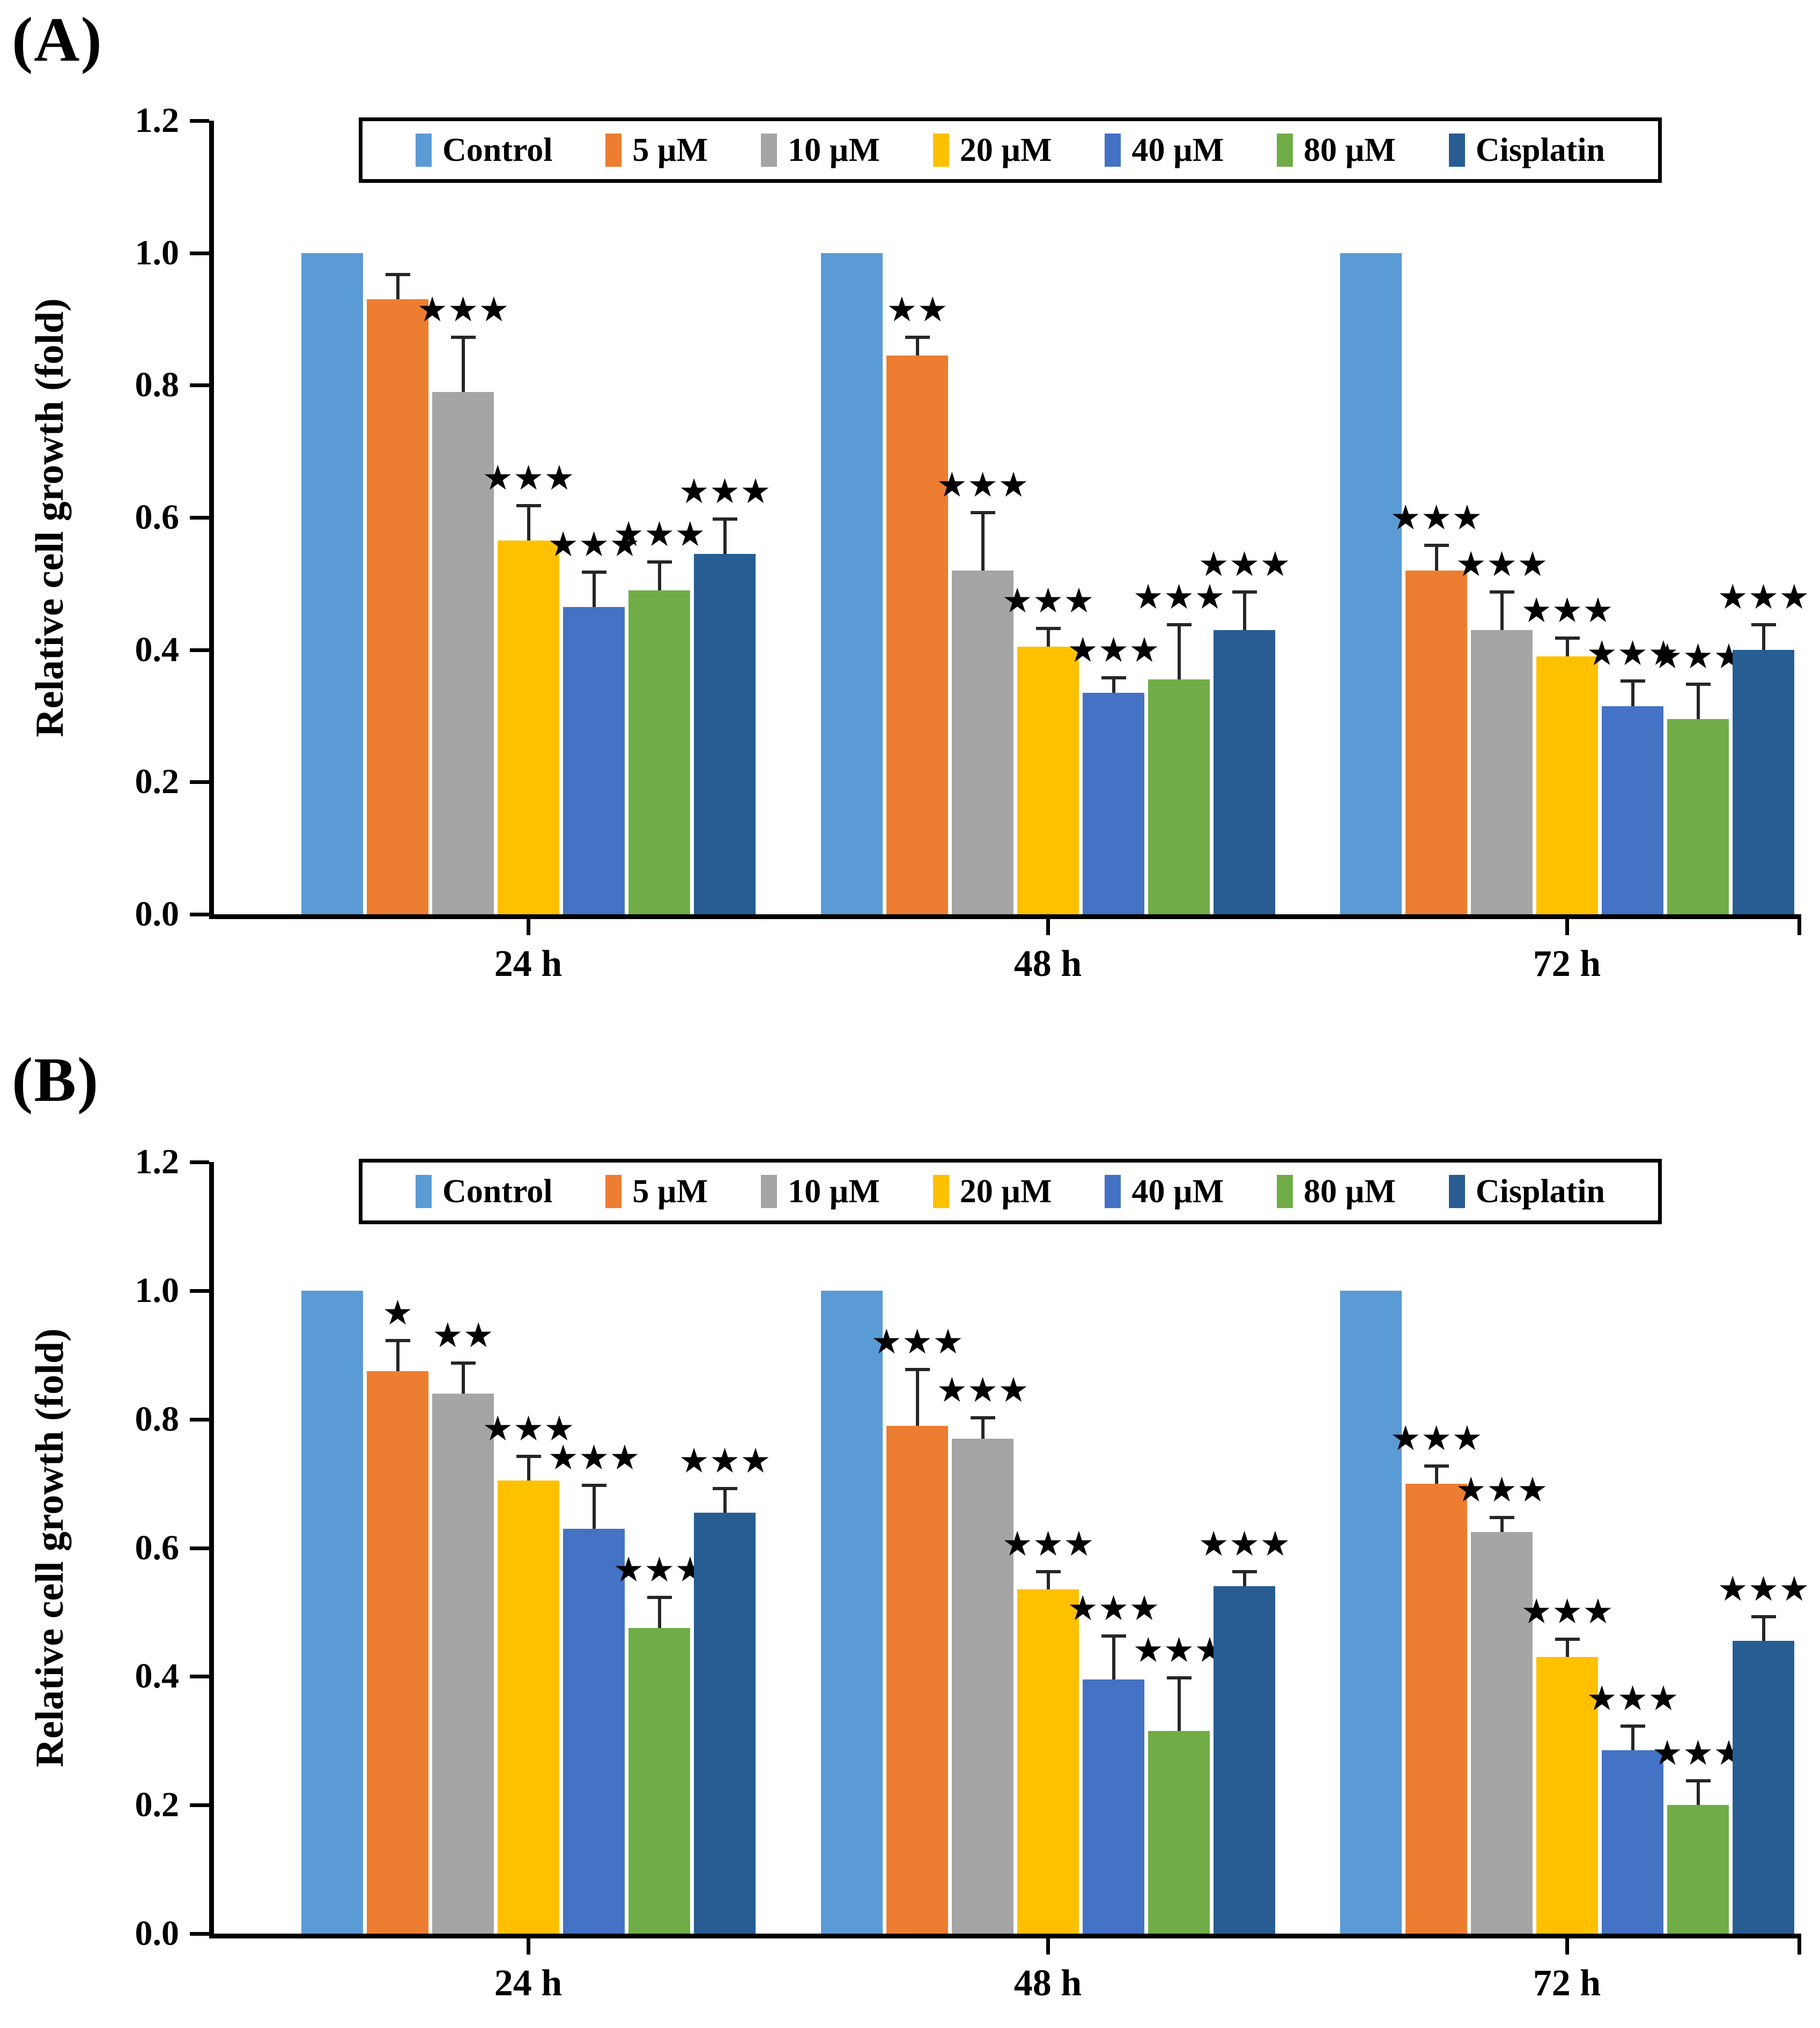 Image resolution: width=1820 pixels, height=2028 pixels. I want to click on legend-label: 5 µM, so click(670, 1191).